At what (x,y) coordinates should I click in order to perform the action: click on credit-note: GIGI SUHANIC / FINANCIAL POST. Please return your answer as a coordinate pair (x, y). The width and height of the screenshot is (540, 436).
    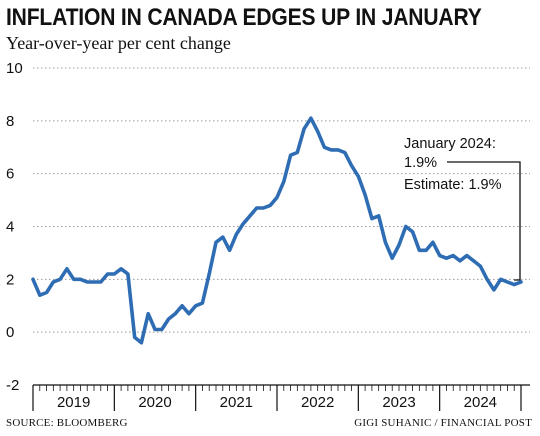
    Looking at the image, I should click on (443, 423).